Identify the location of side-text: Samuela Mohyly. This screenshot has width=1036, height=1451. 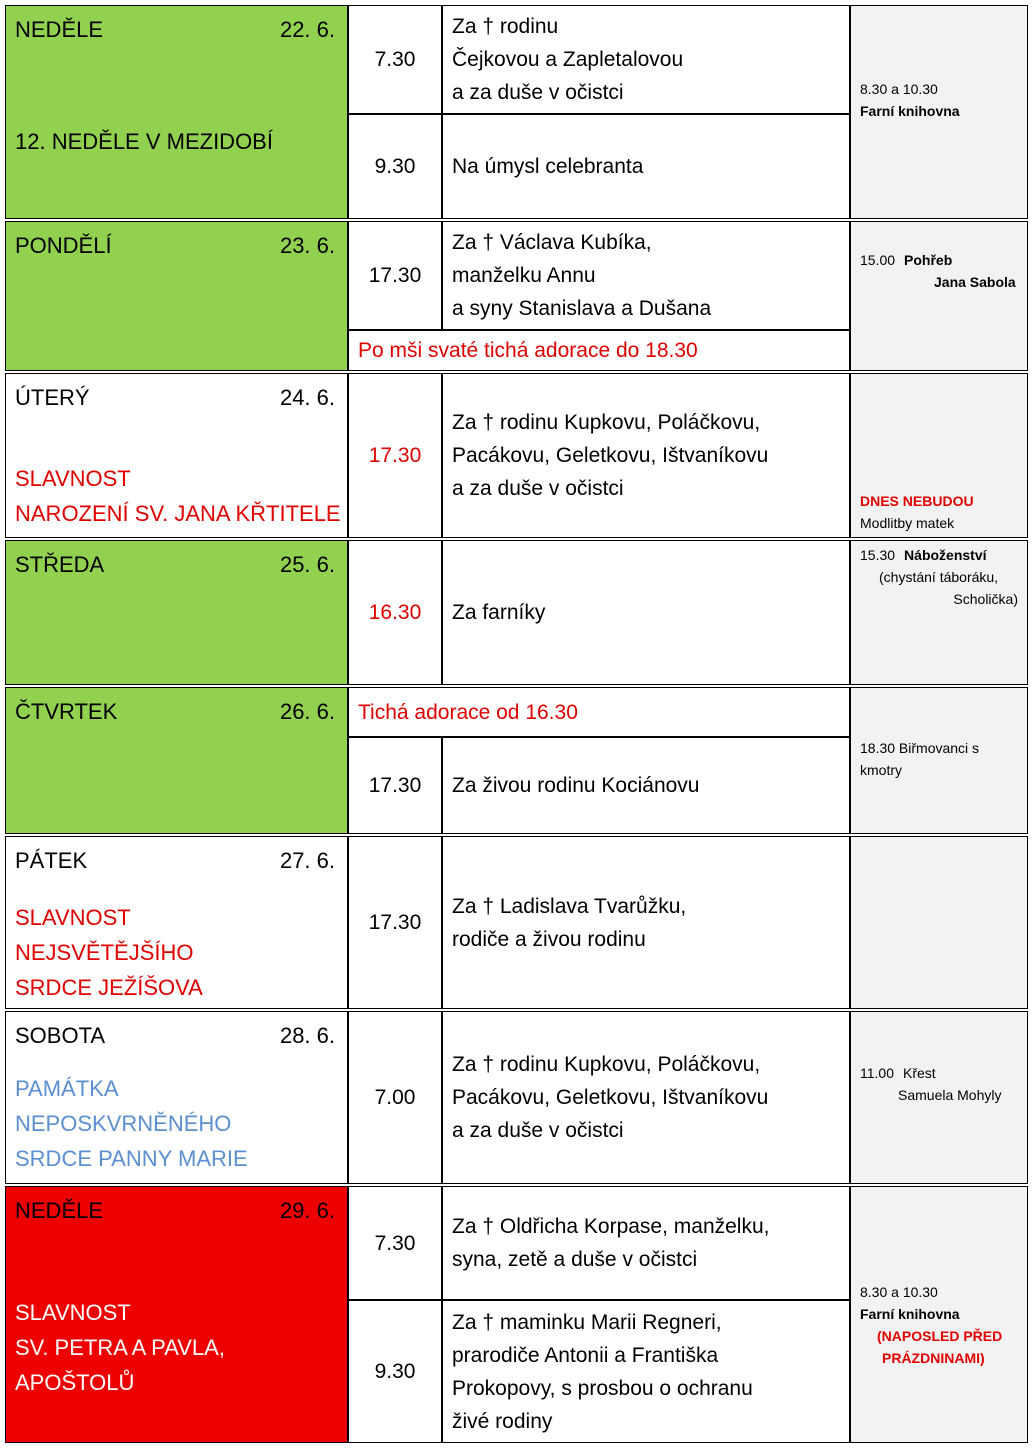
(950, 1095).